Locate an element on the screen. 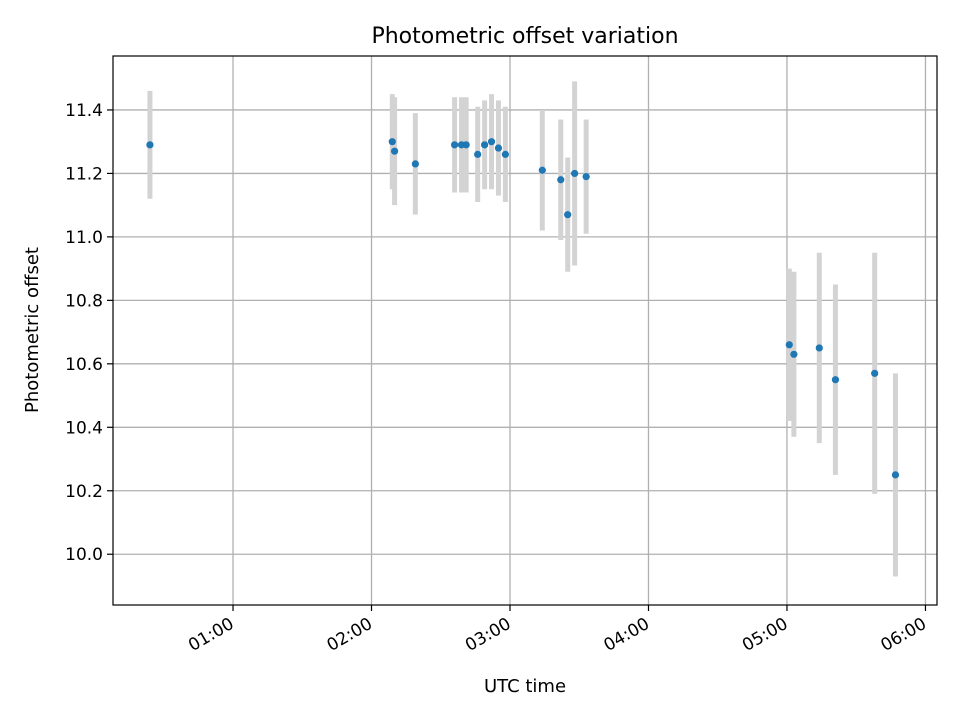 This screenshot has height=720, width=960. y-tick-label: 10.0 is located at coordinates (84, 555).